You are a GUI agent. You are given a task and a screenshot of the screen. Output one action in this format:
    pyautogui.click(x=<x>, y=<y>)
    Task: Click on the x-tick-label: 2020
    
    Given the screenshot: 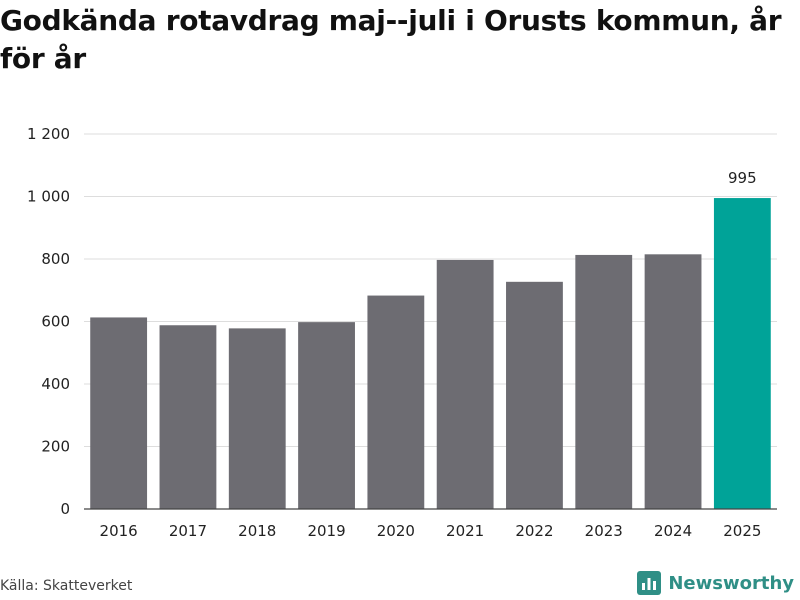 What is the action you would take?
    pyautogui.click(x=396, y=531)
    